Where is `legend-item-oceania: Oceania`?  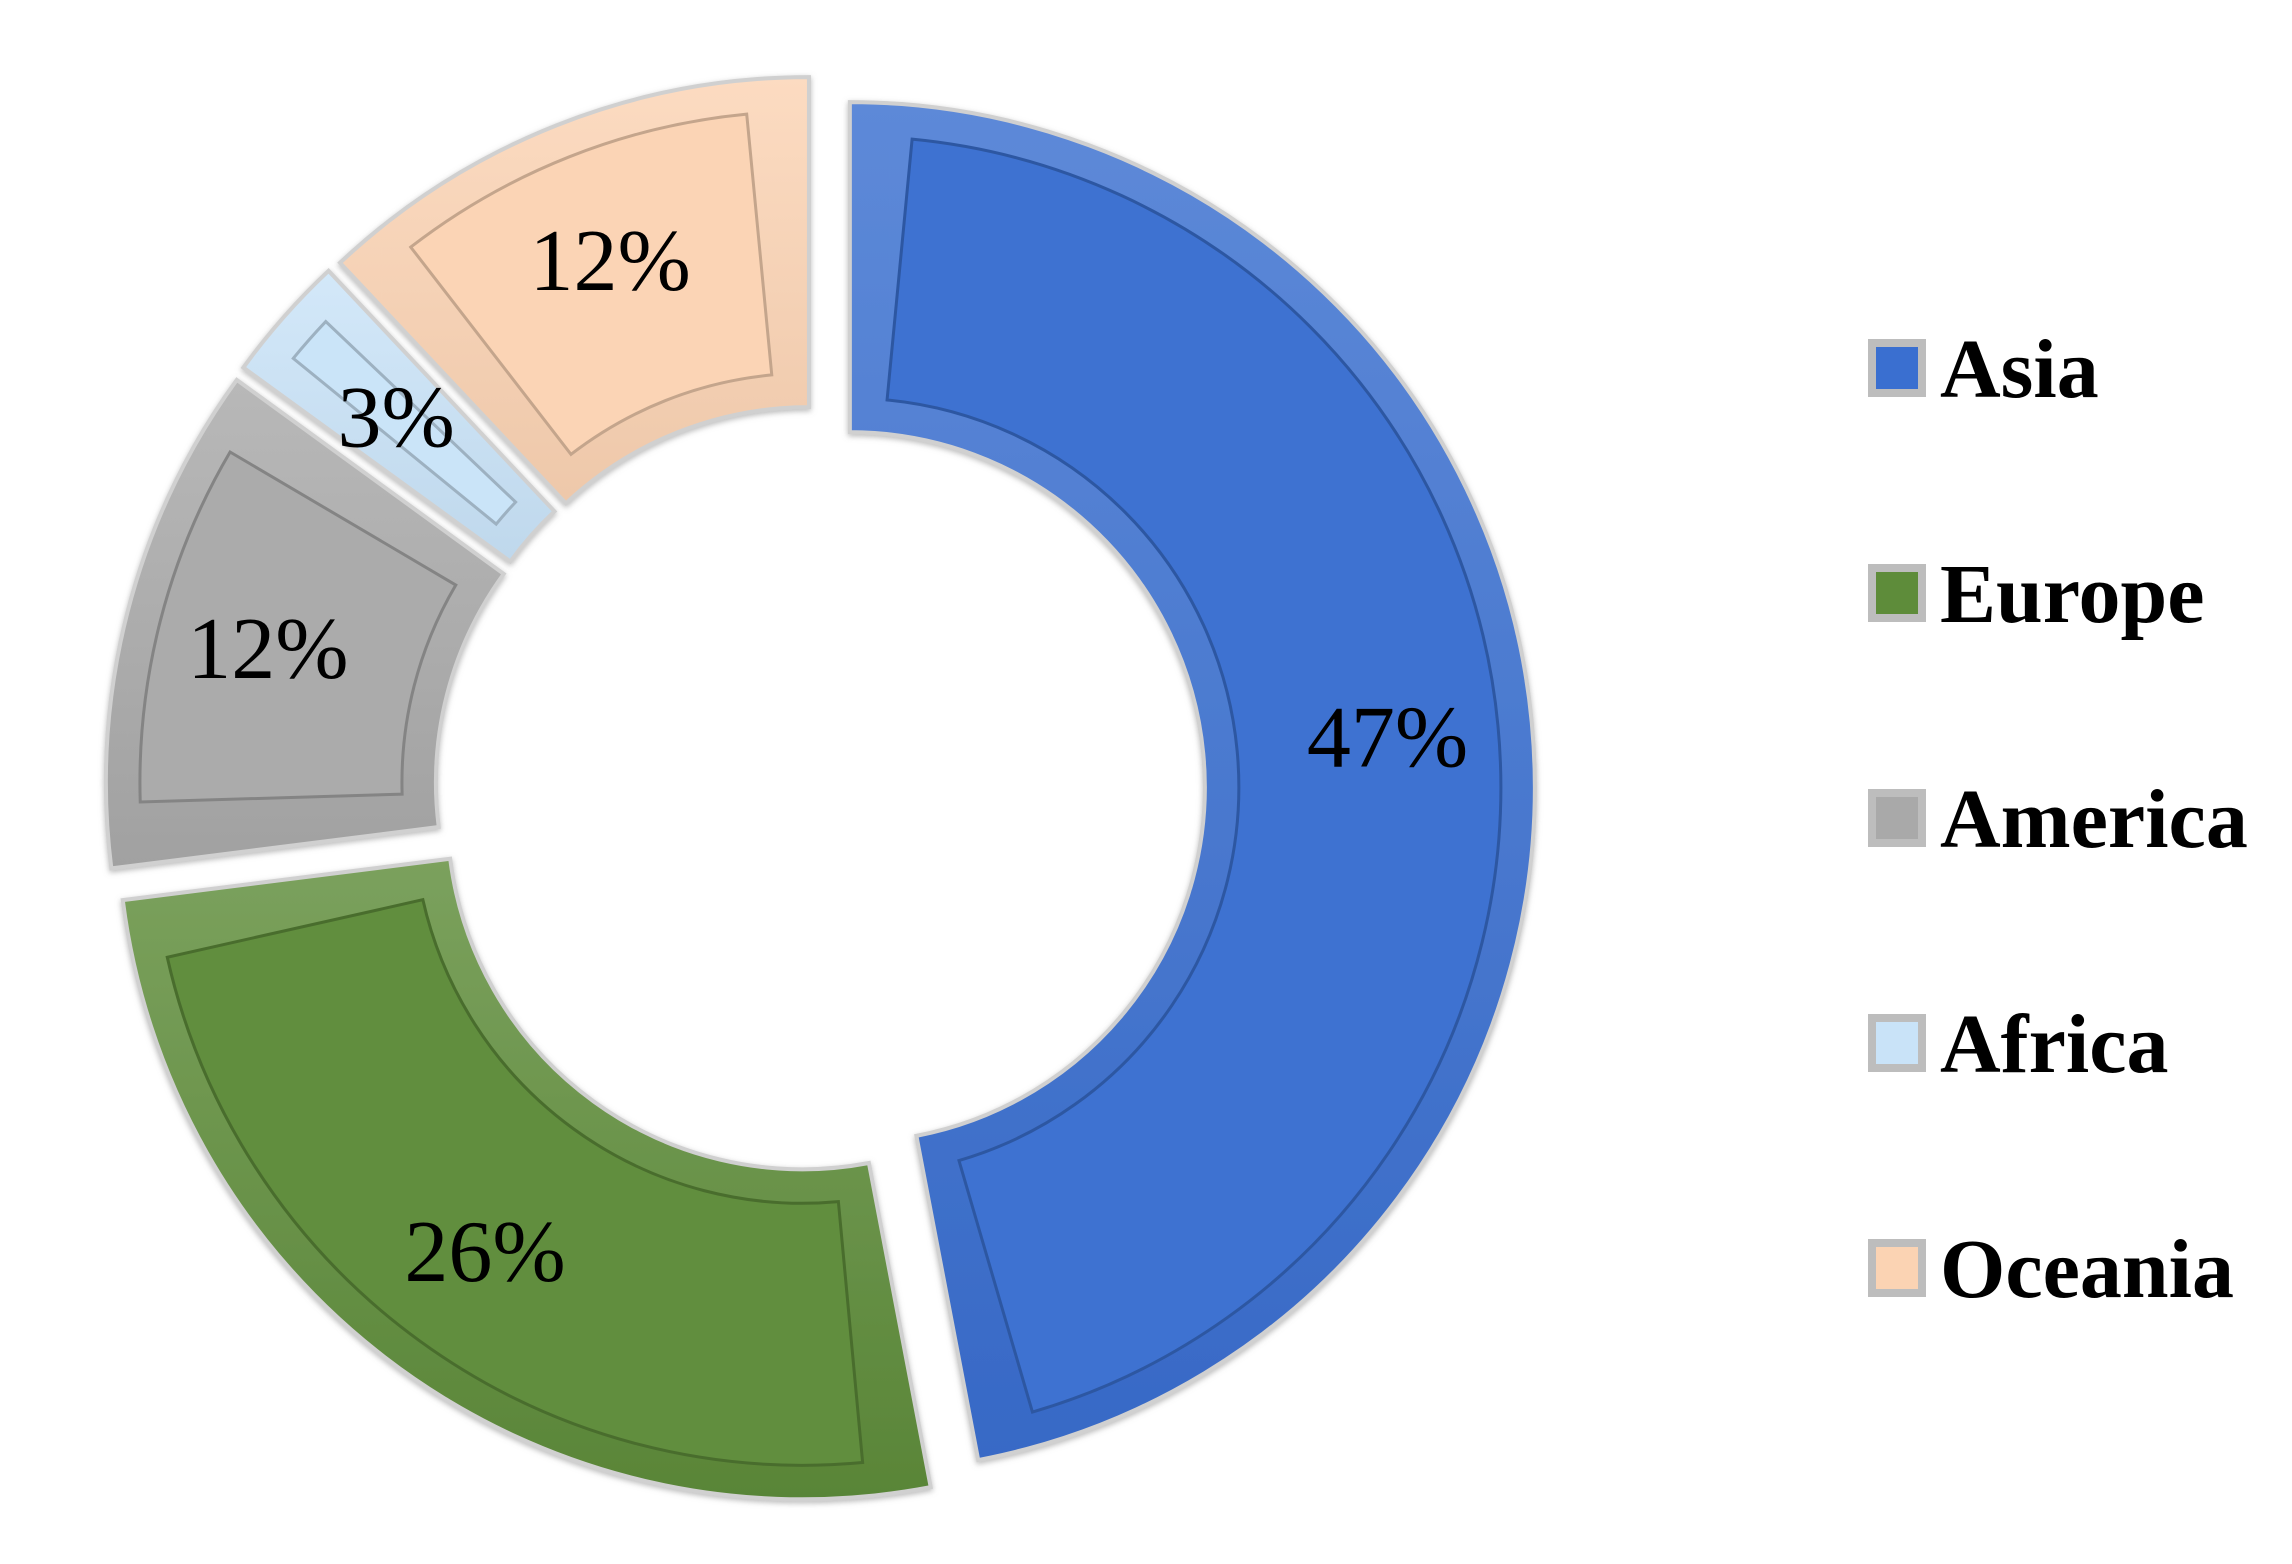
legend-item-oceania: Oceania is located at coordinates (2051, 1269).